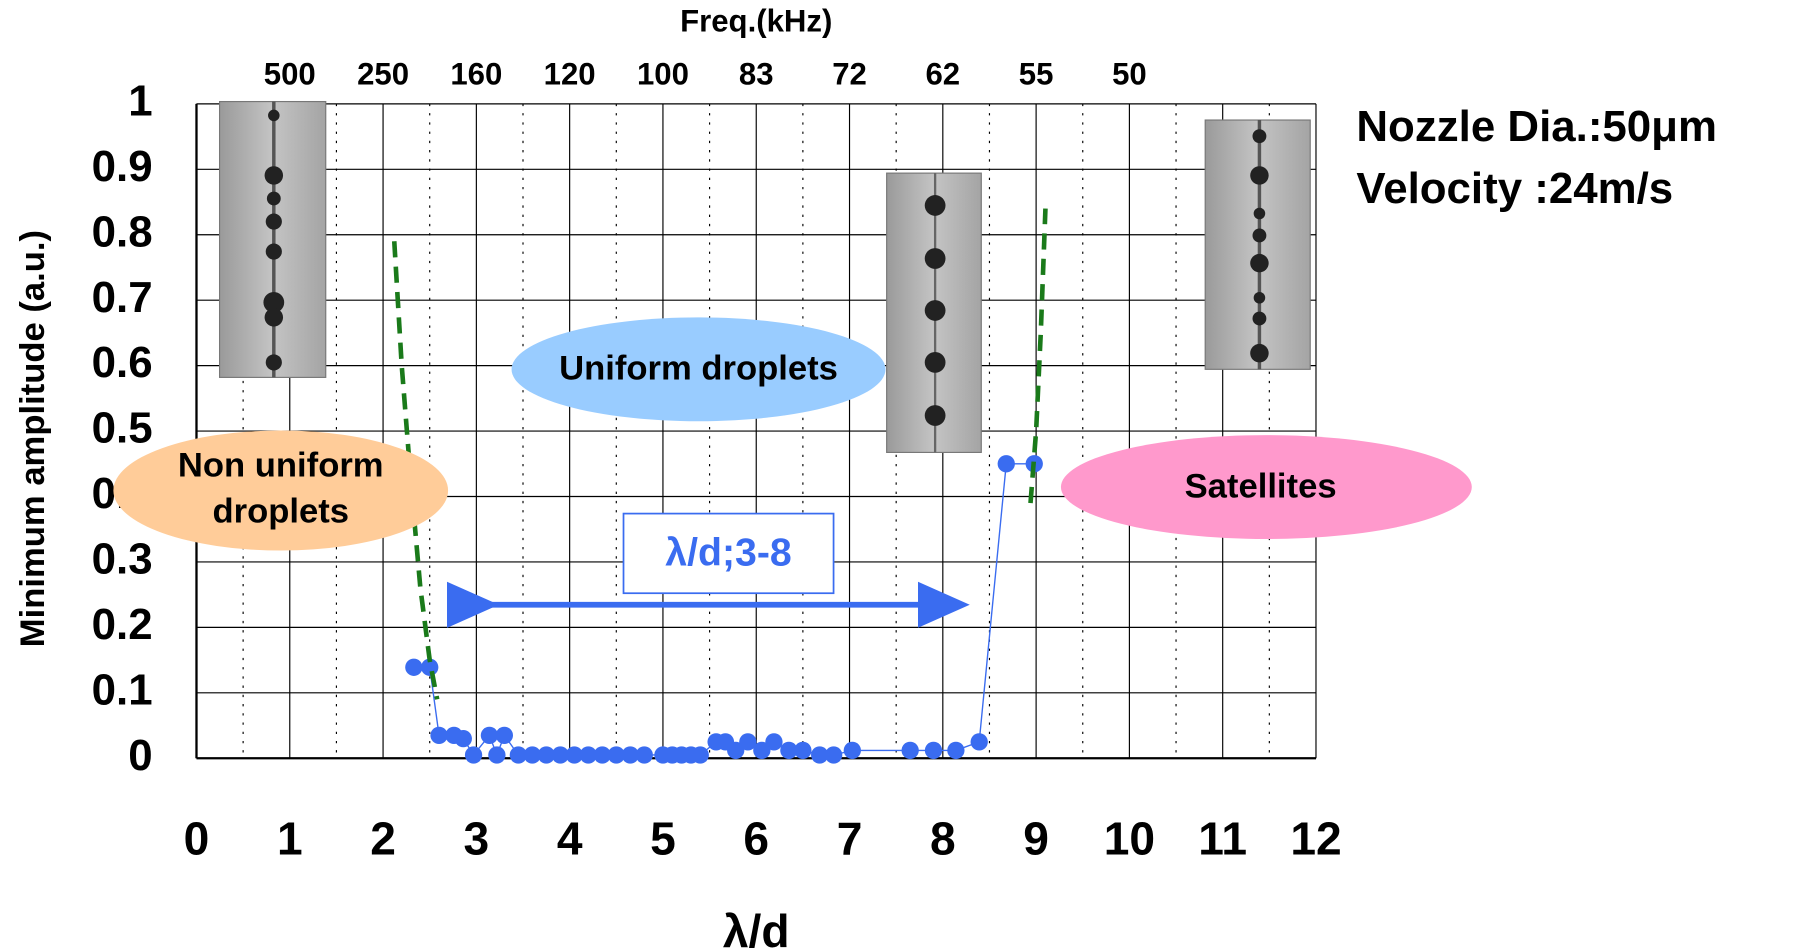 This screenshot has height=951, width=1801. I want to click on y-tick-label: 0.3, so click(122, 559).